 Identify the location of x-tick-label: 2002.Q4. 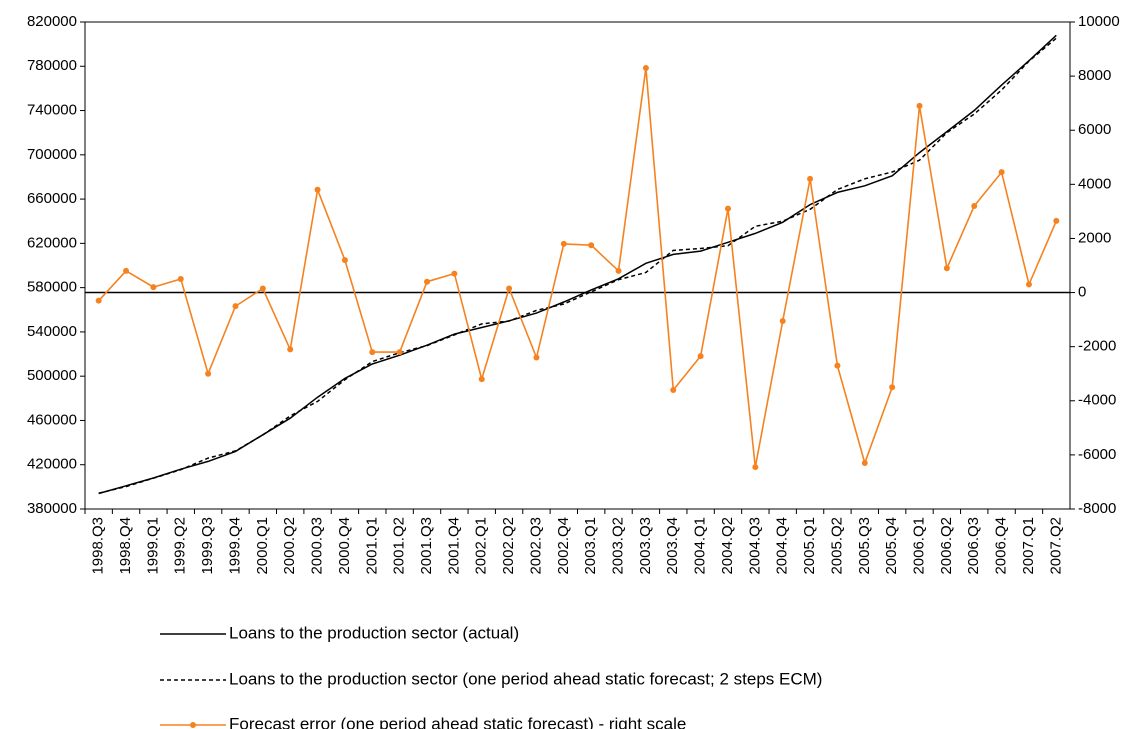
(563, 546).